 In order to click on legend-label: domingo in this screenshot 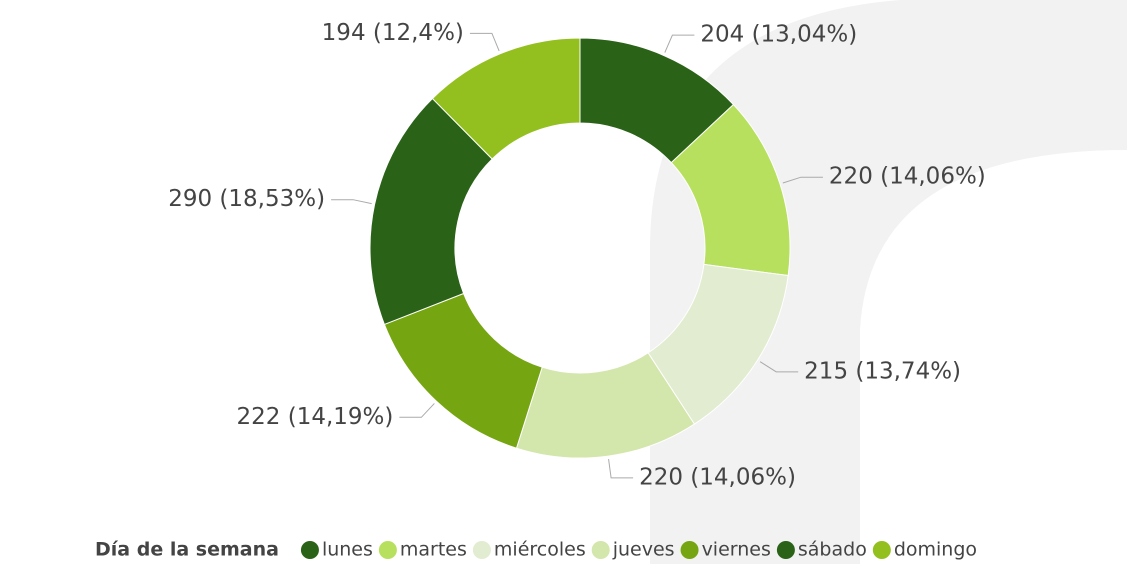, I will do `click(935, 550)`.